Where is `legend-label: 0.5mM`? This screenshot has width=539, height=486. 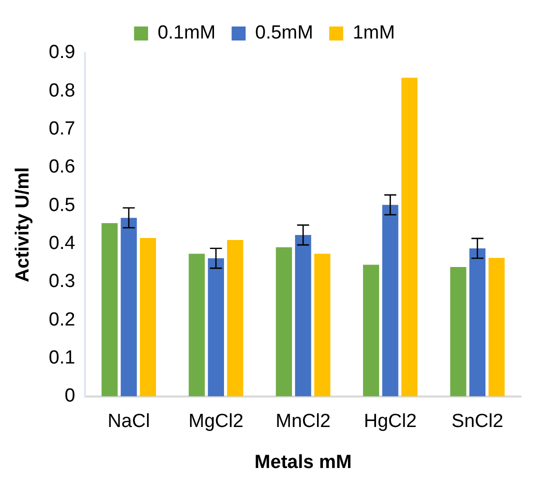 legend-label: 0.5mM is located at coordinates (284, 33).